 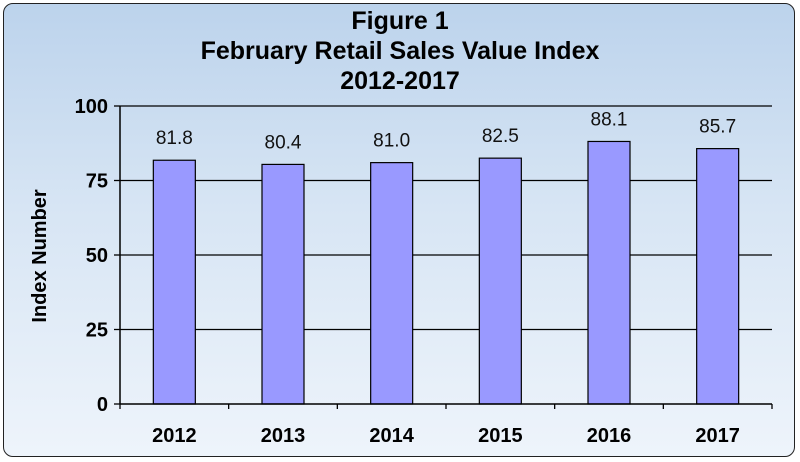 I want to click on y-tick-label: 100, so click(x=91, y=107).